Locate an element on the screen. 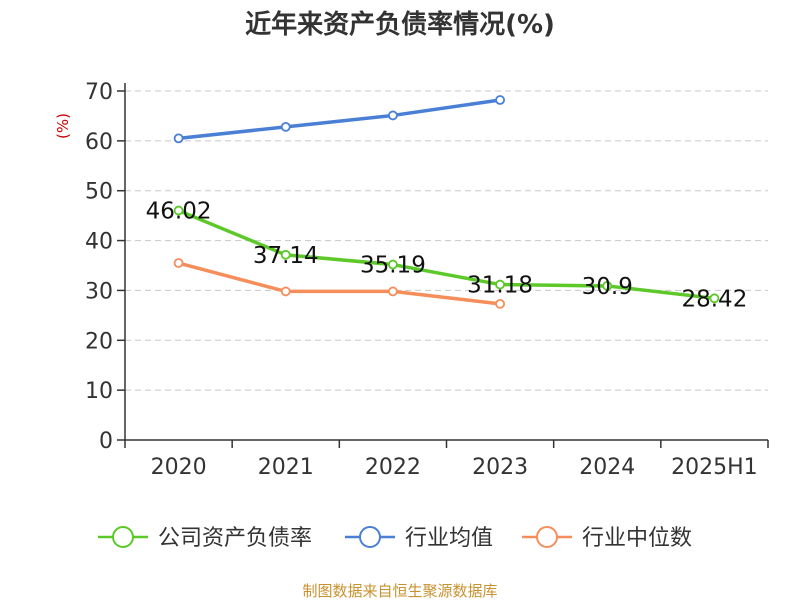  x-tick-label: 2024 is located at coordinates (607, 467).